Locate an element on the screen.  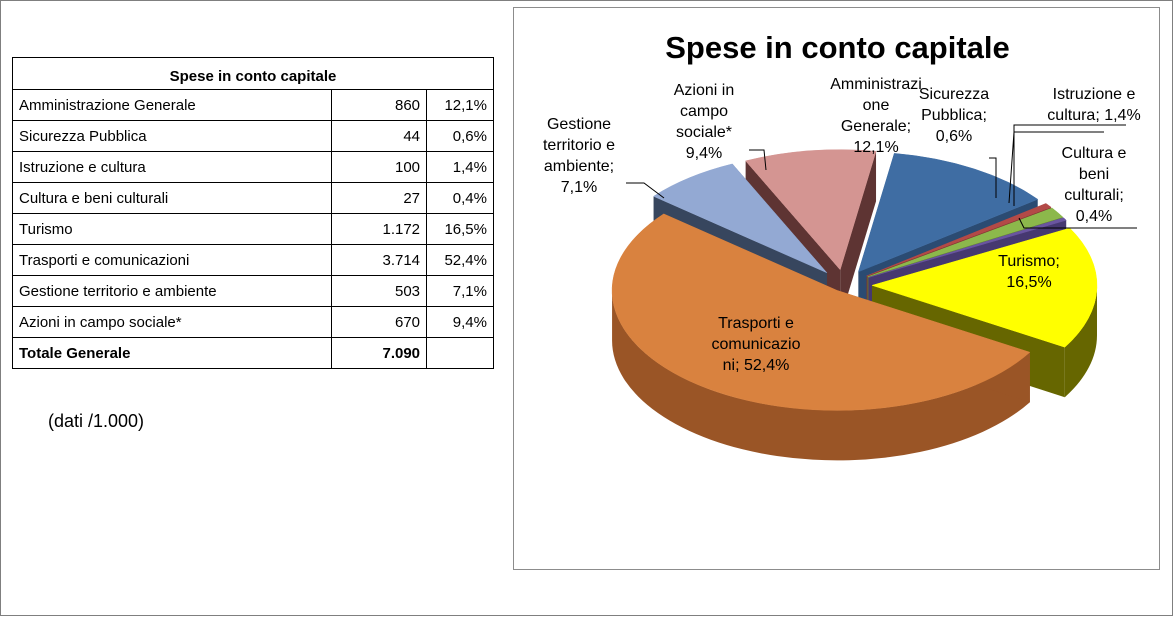
pie-data-label: Amministrazi one Generale; 12,1% is located at coordinates (876, 116).